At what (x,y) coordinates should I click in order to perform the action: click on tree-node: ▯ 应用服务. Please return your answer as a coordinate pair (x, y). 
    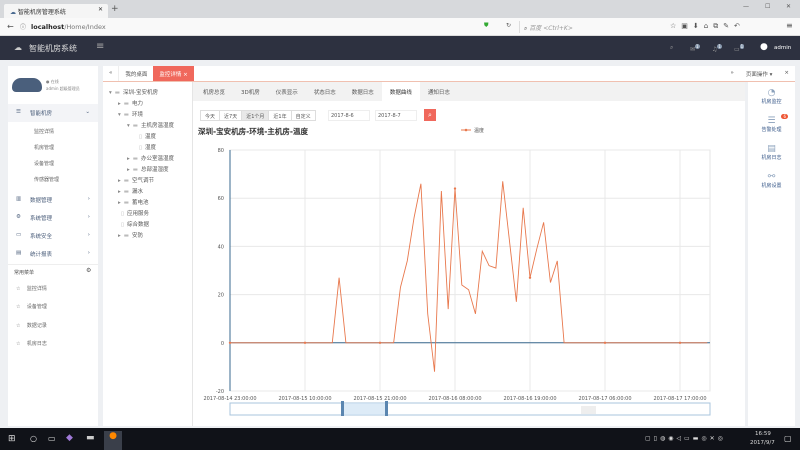
    Looking at the image, I should click on (133, 213).